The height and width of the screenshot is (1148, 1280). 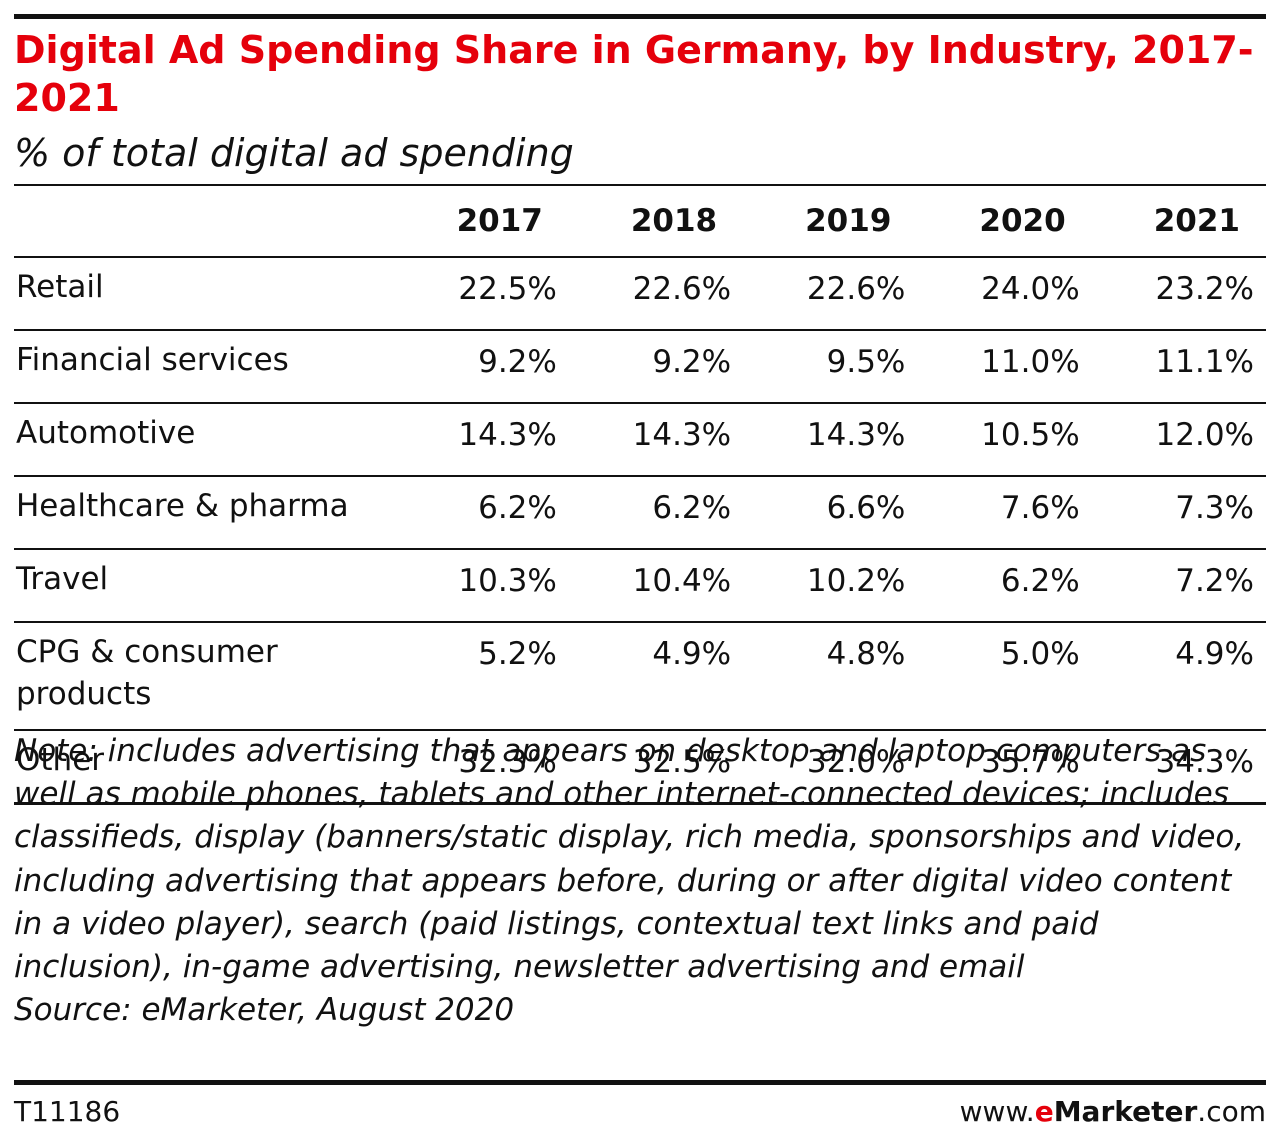 I want to click on cell-value: 35.7%, so click(x=1004, y=767).